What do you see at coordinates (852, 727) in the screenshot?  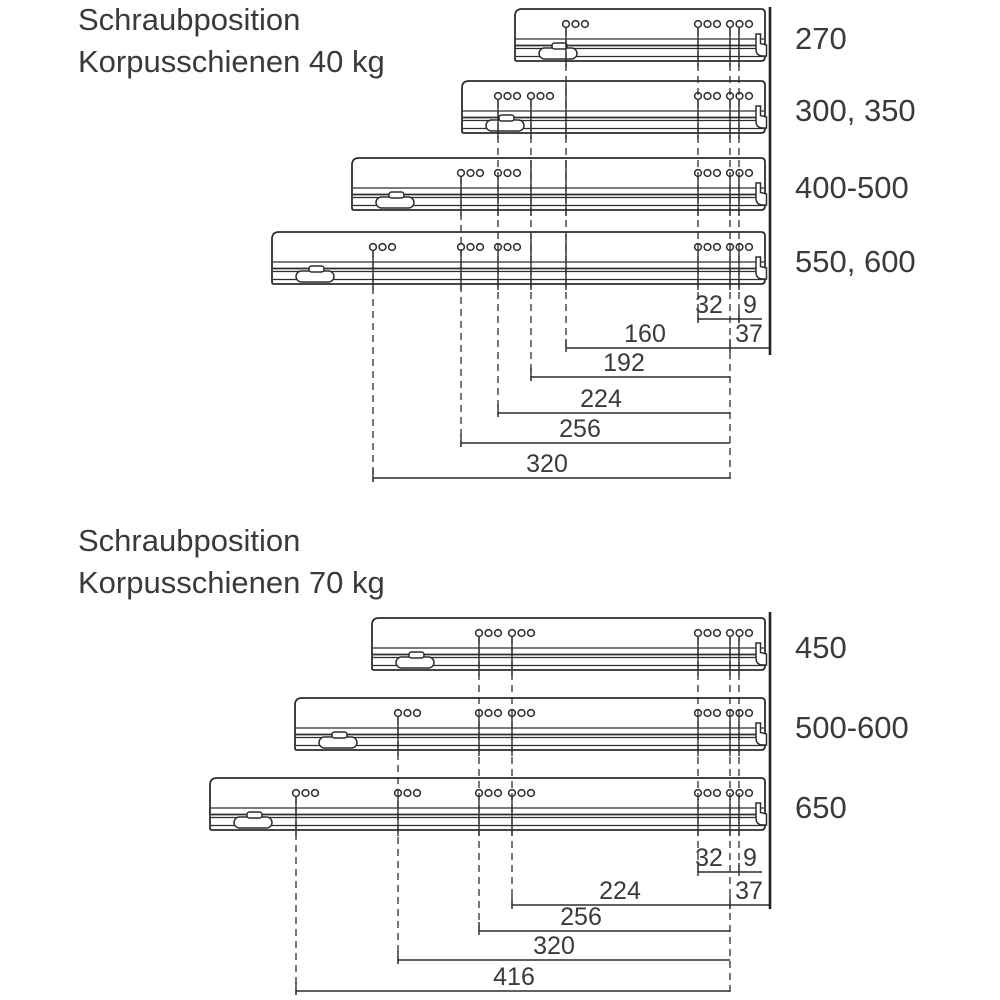 I see `rail-length-label-500-600: 500-600` at bounding box center [852, 727].